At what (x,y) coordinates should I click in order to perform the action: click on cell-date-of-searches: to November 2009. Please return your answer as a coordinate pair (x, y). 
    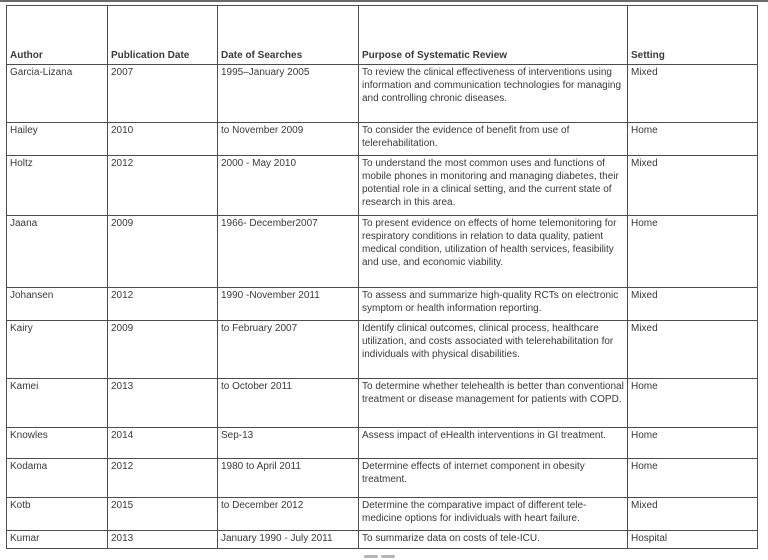
    Looking at the image, I should click on (288, 139).